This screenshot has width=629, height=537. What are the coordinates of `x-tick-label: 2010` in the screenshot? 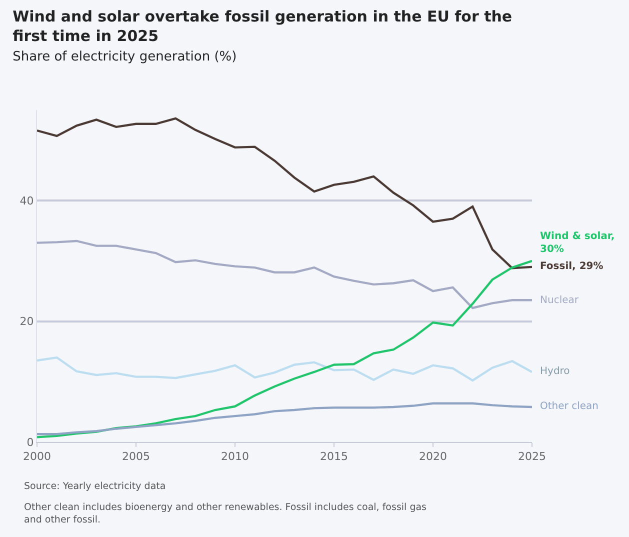 It's located at (235, 457).